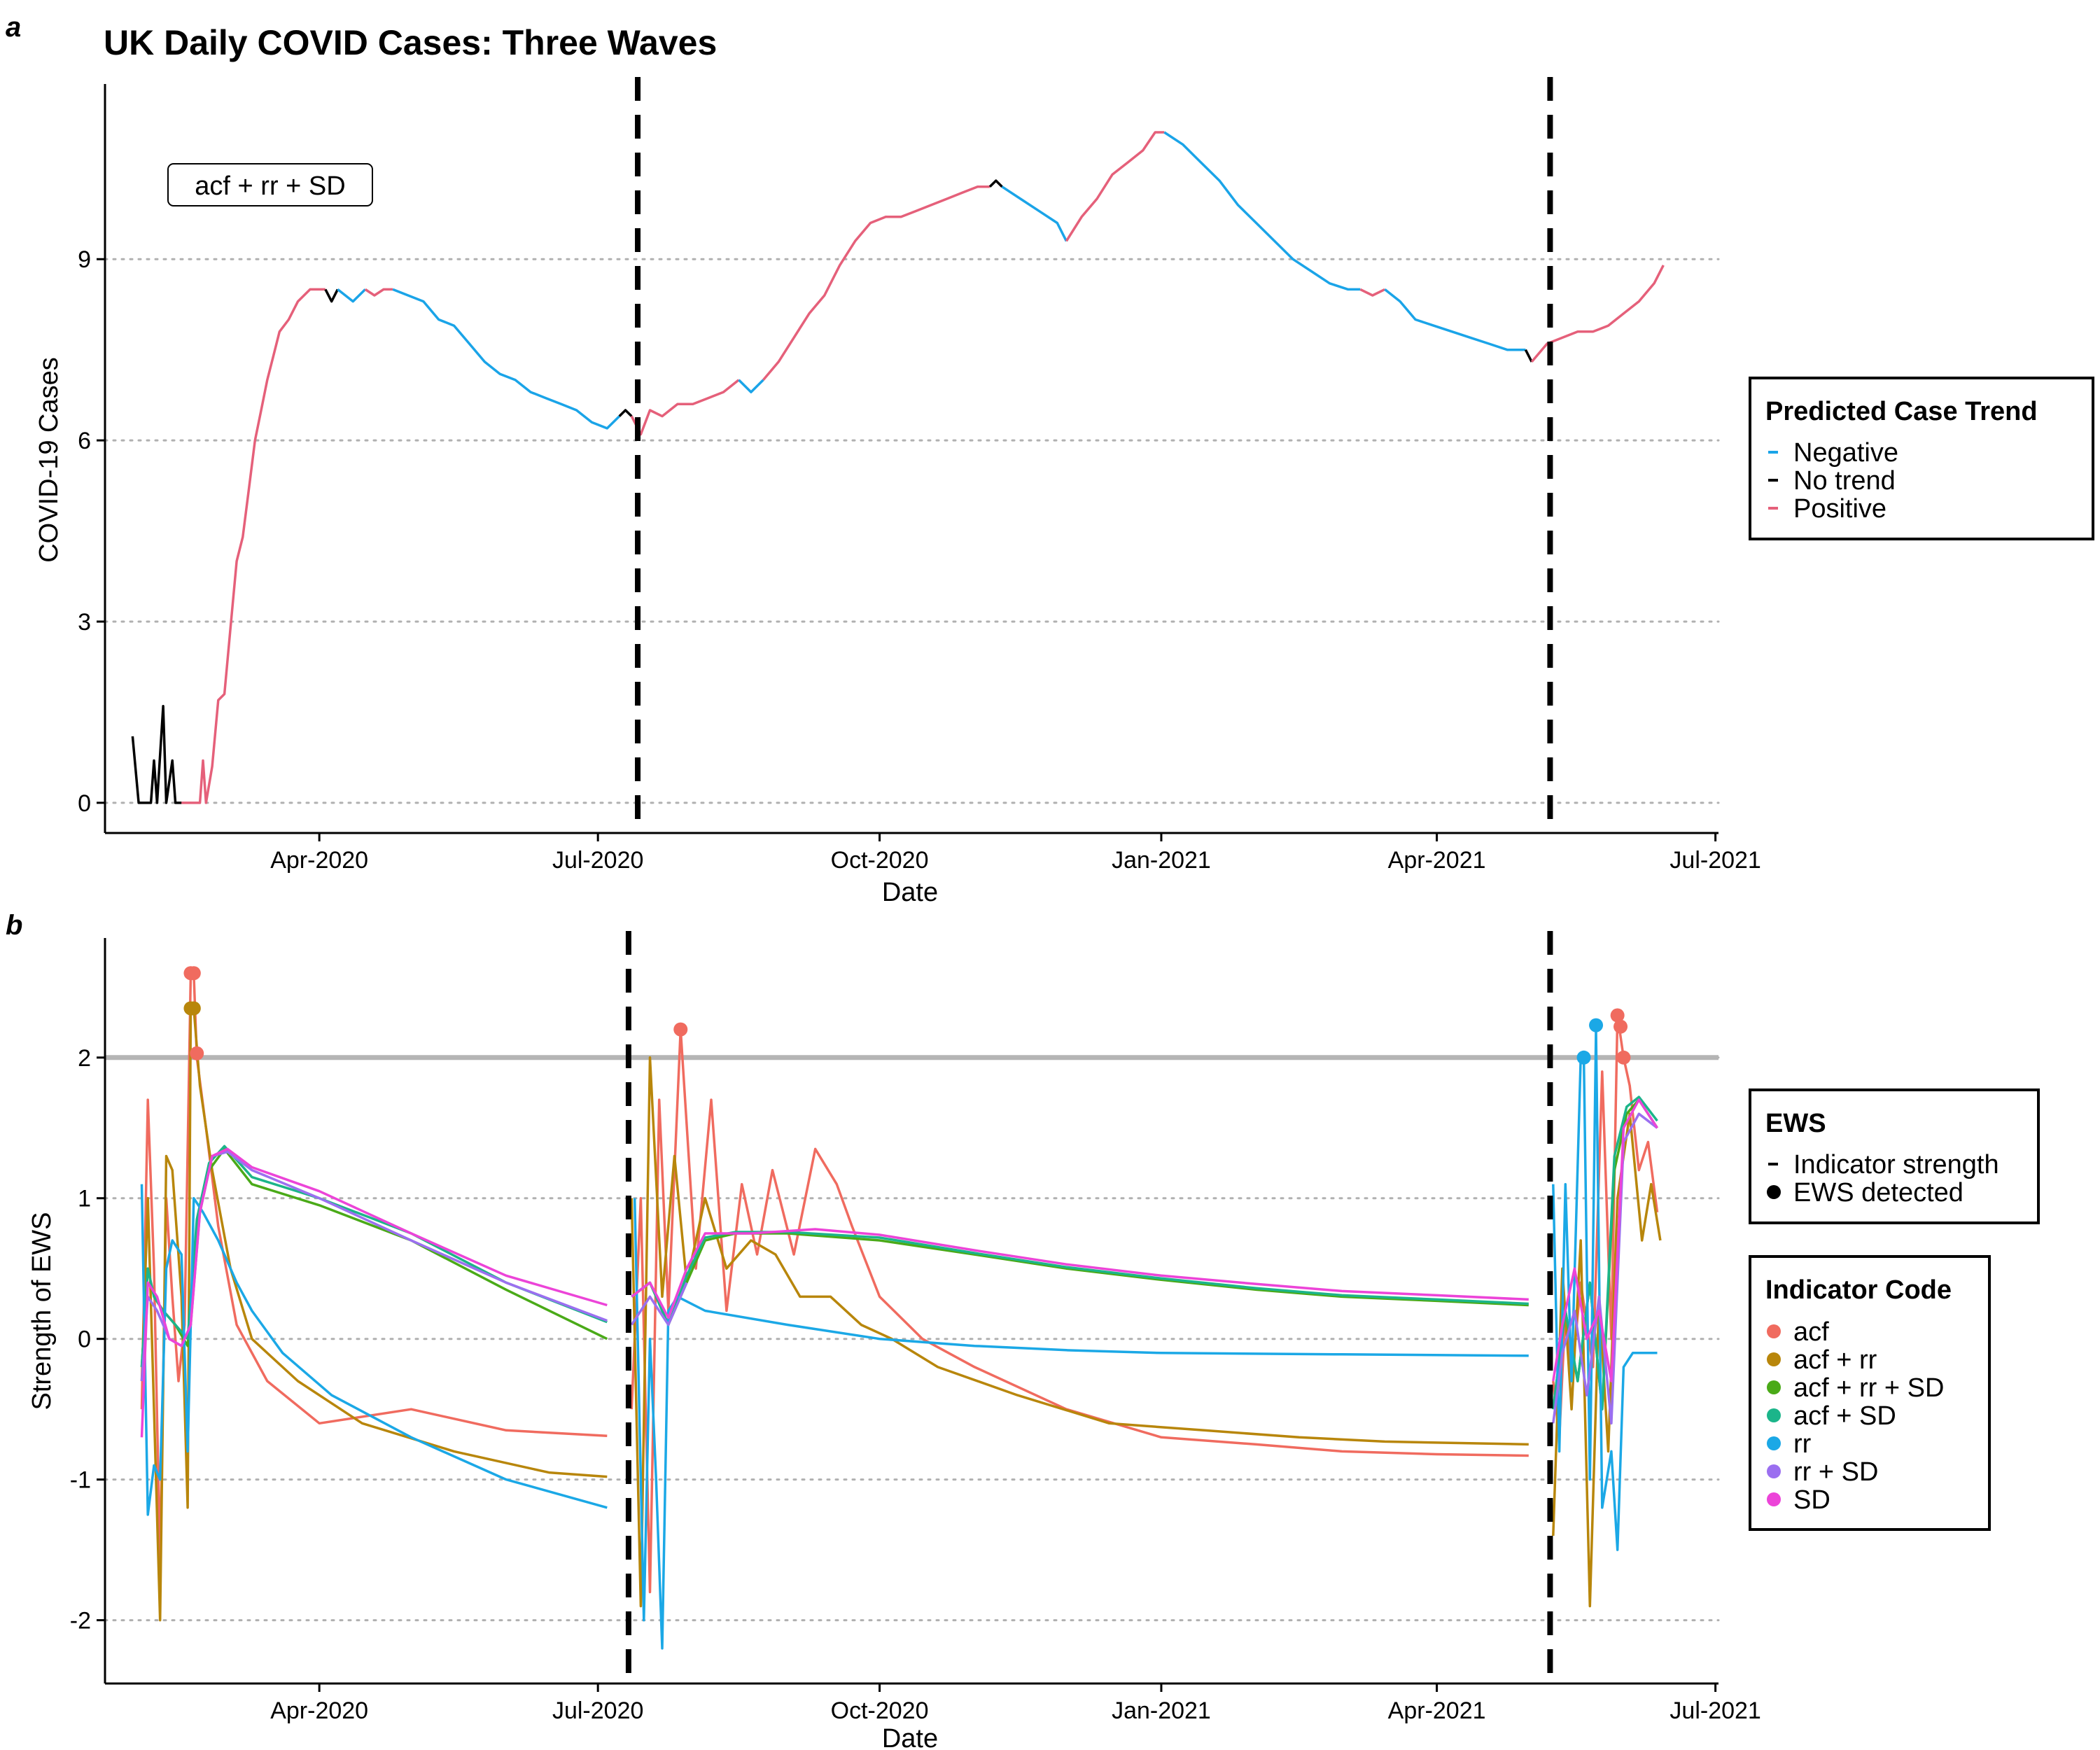 The width and height of the screenshot is (2100, 1750). What do you see at coordinates (1845, 453) in the screenshot?
I see `legend-item-label: Negative` at bounding box center [1845, 453].